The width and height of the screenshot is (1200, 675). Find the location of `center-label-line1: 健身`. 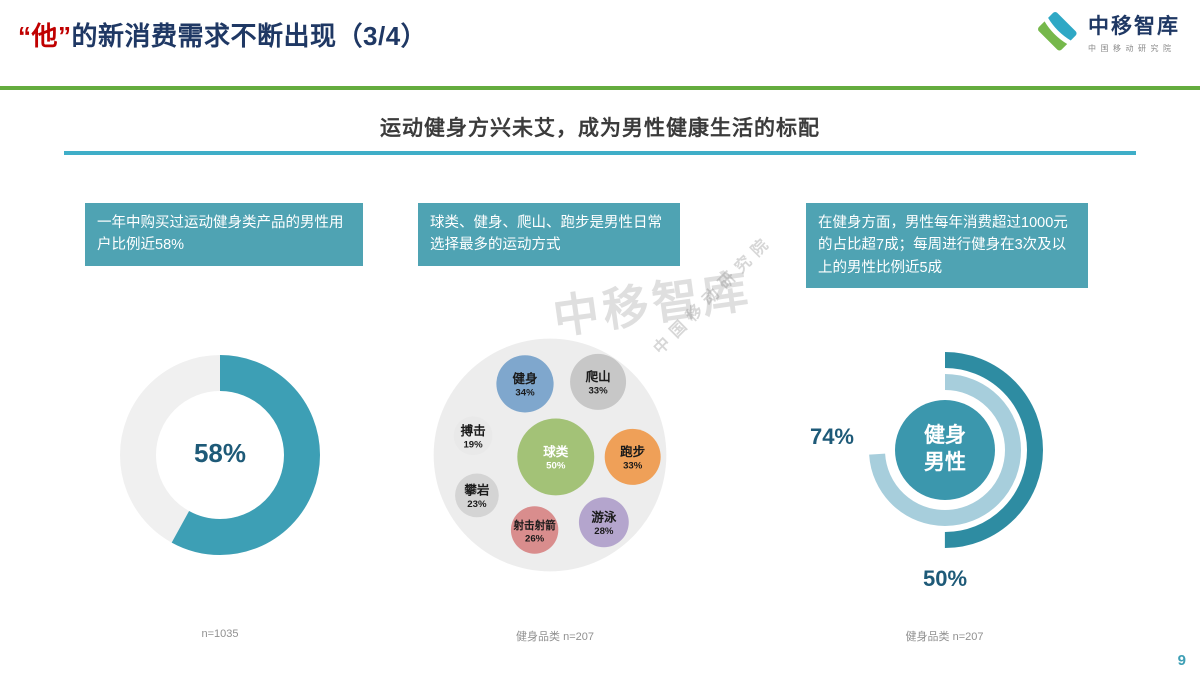

center-label-line1: 健身 is located at coordinates (945, 435).